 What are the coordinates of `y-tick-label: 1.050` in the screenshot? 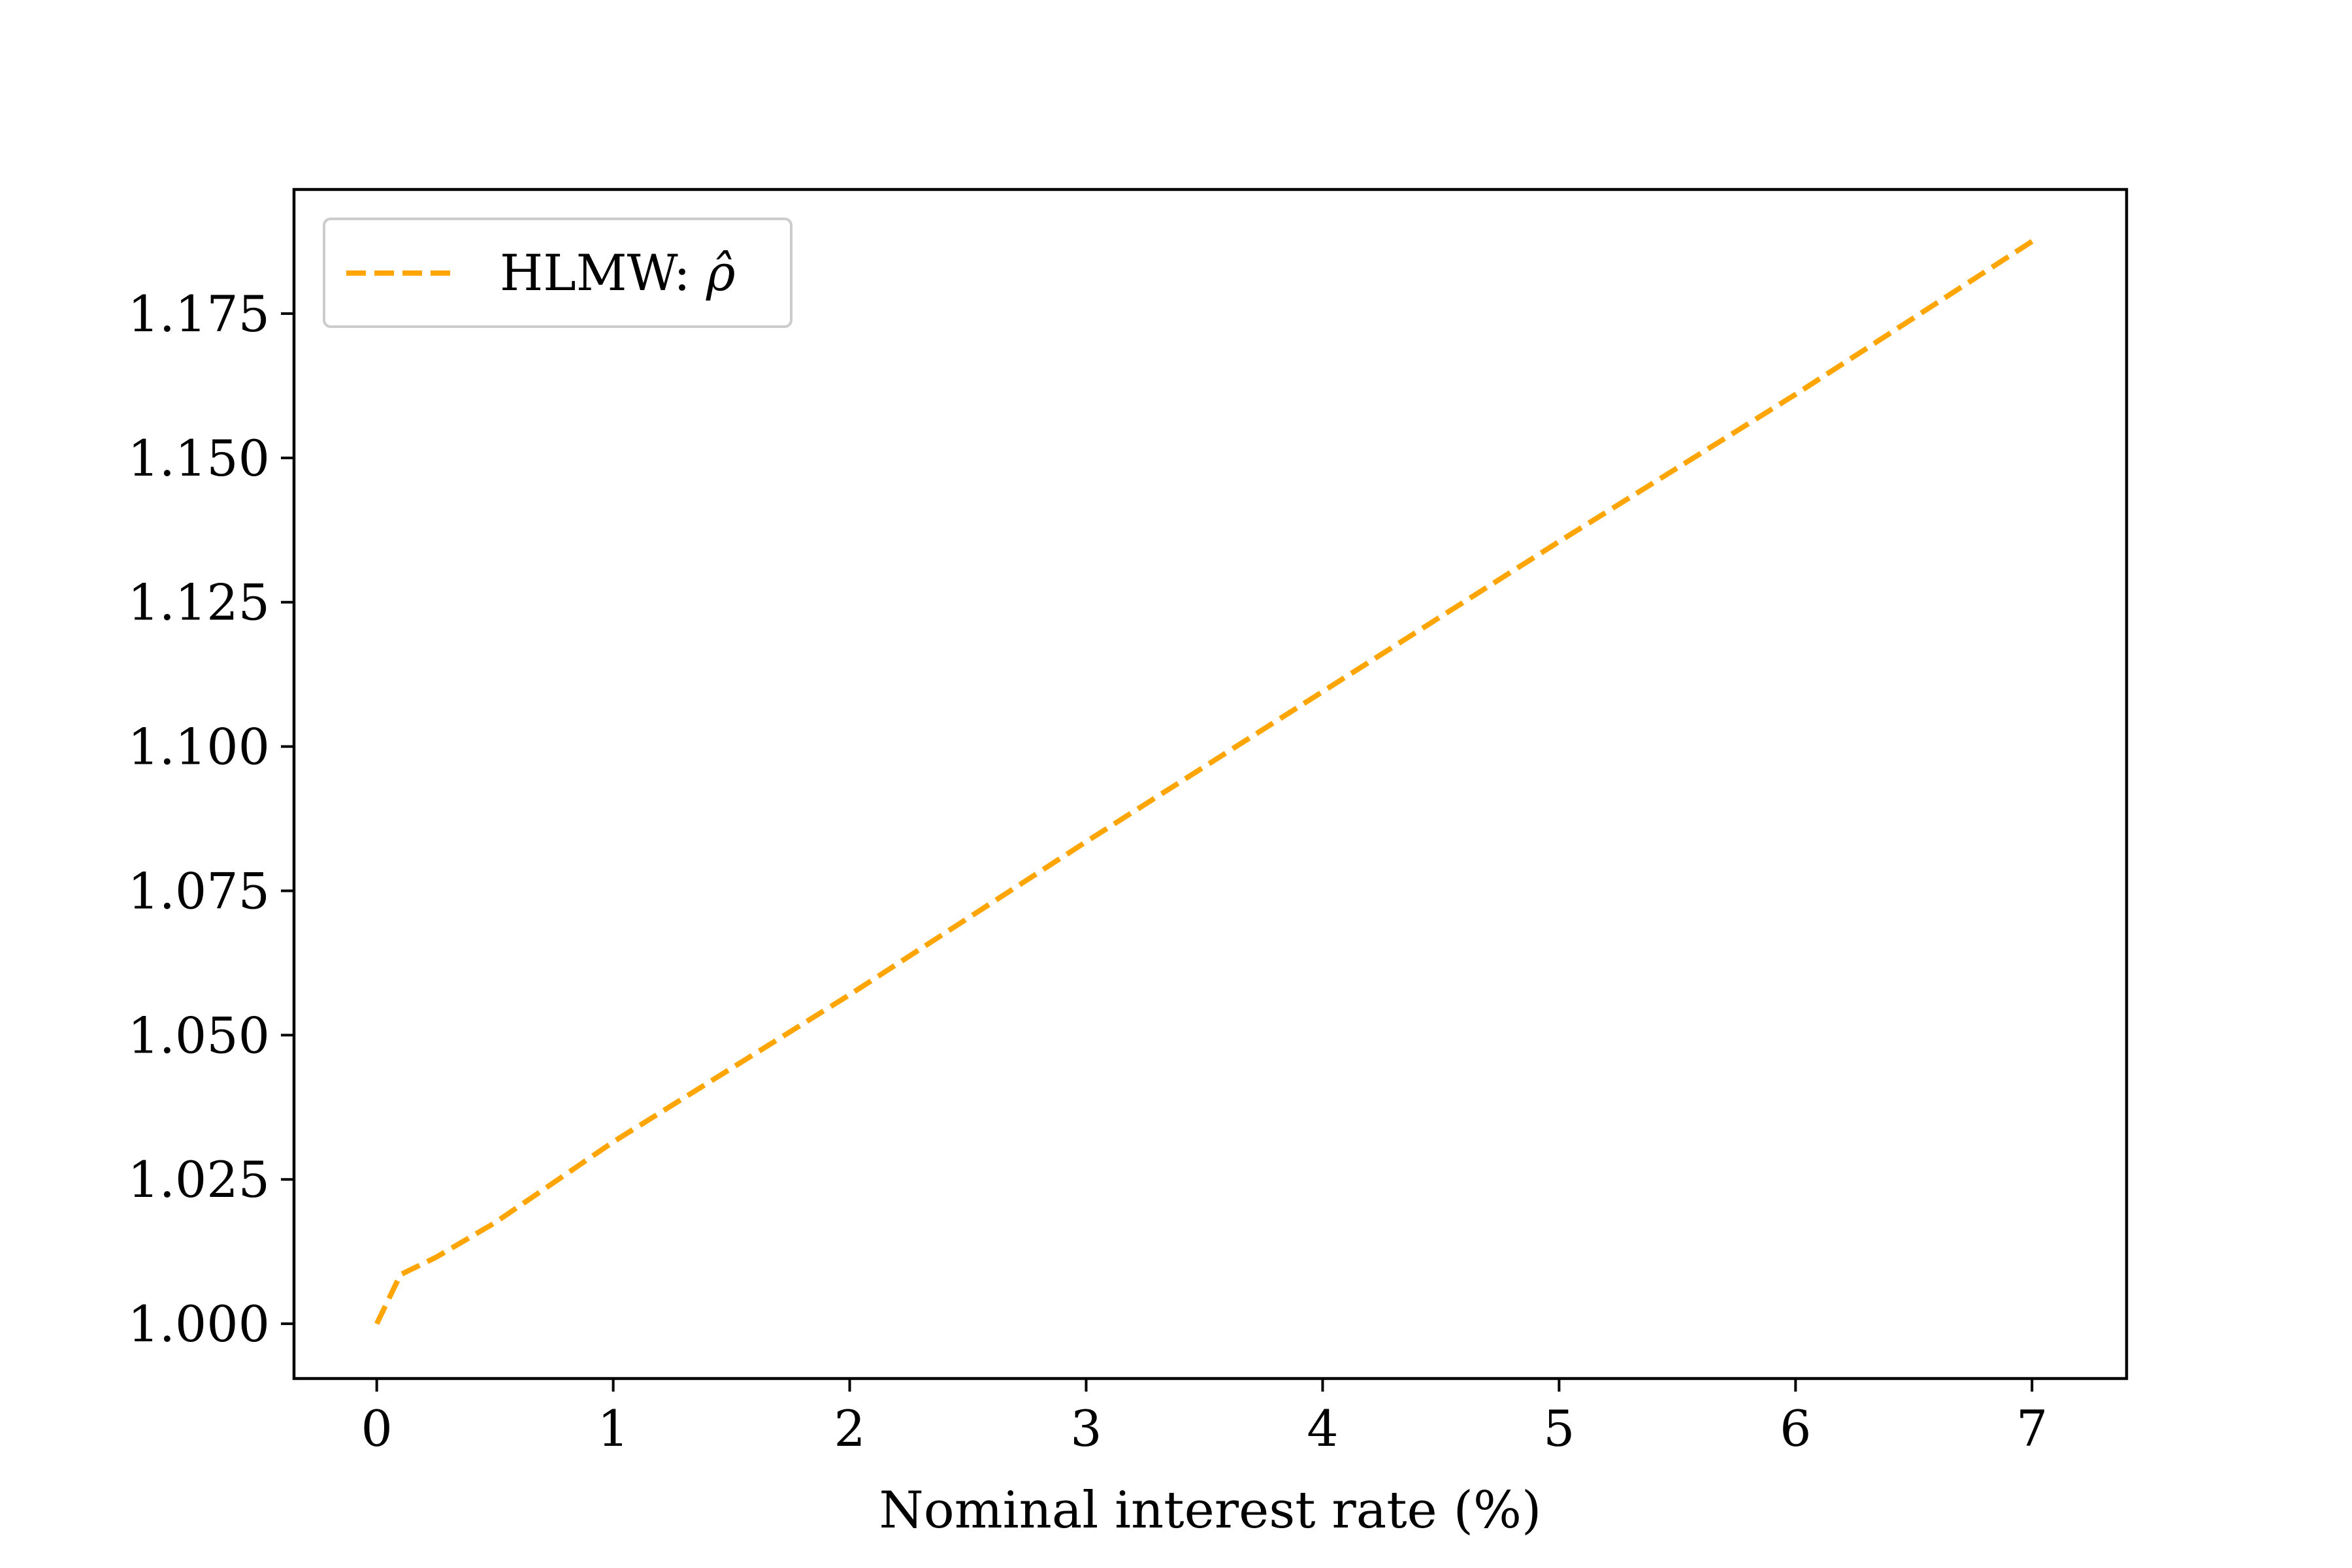 It's located at (198, 1035).